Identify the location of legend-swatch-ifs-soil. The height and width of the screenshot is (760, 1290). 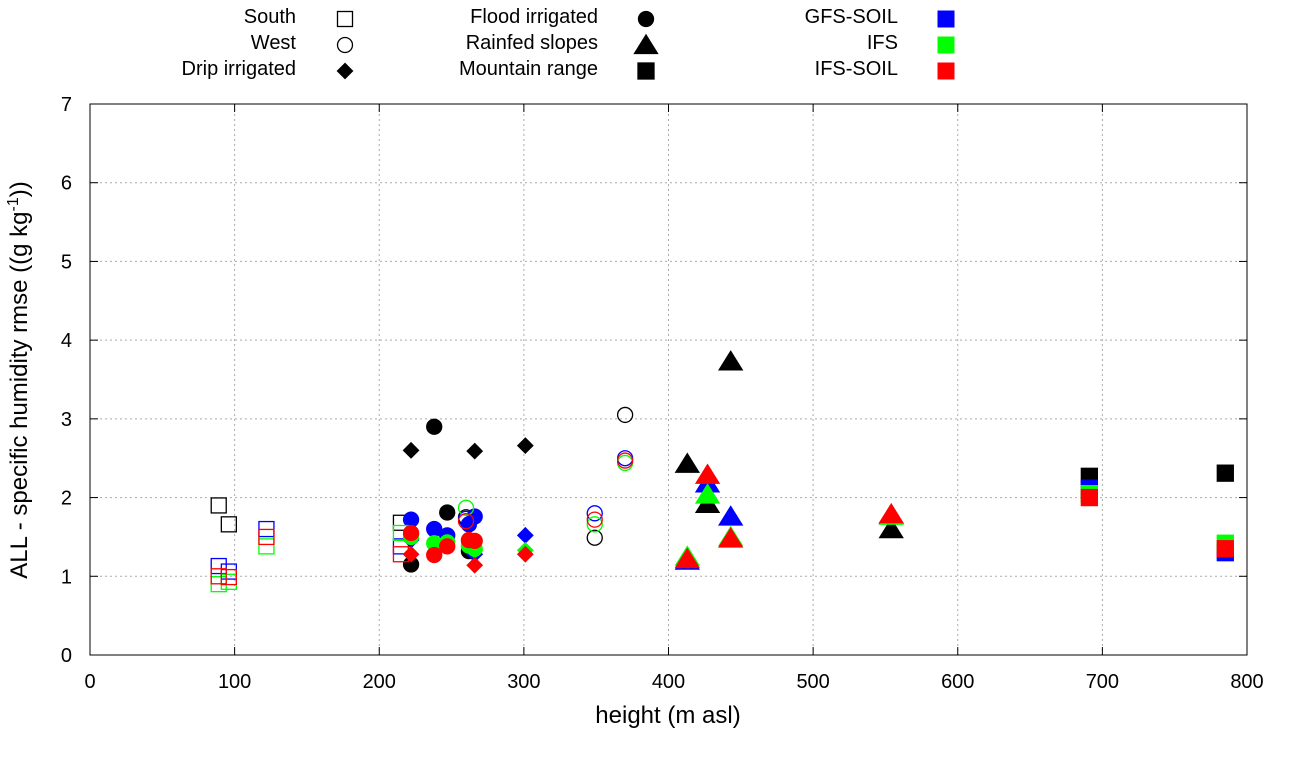
(946, 71).